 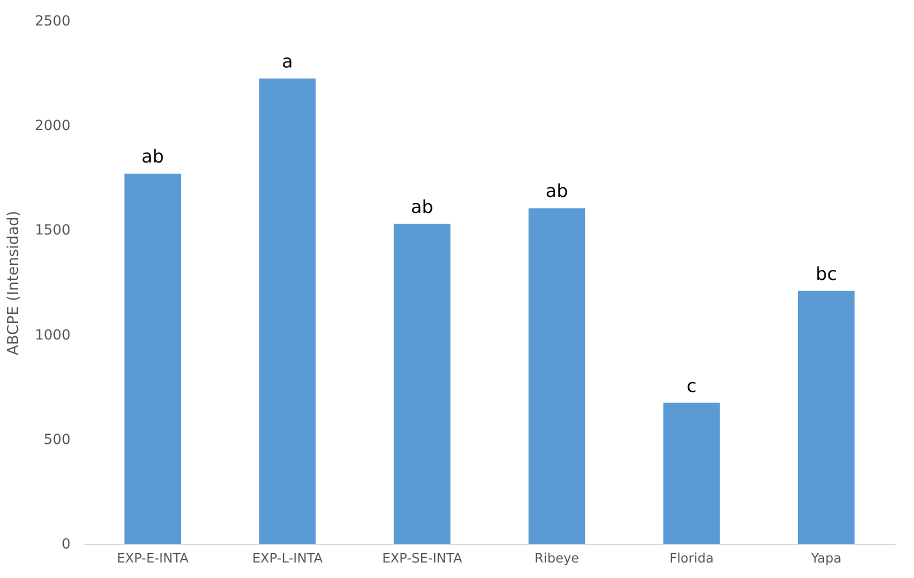 I want to click on y-tick-label: 1500, so click(x=52, y=230).